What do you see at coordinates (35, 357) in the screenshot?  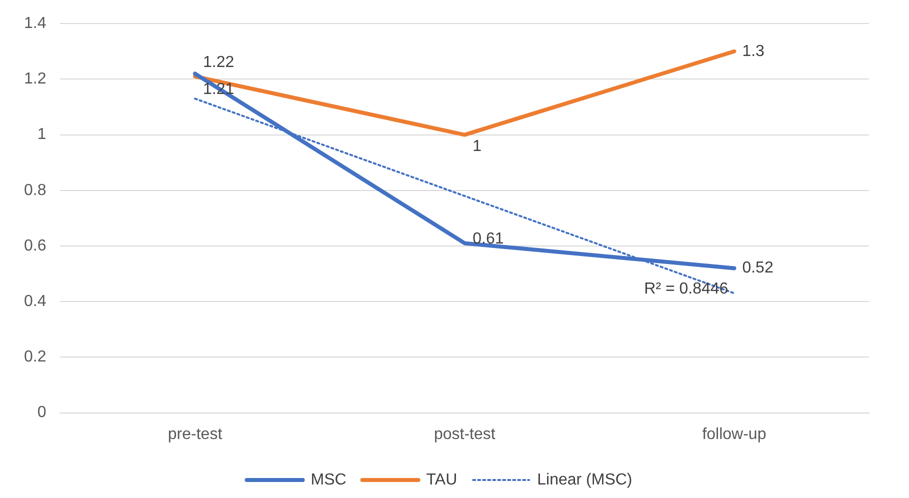 I see `y-tick-label: 0.2` at bounding box center [35, 357].